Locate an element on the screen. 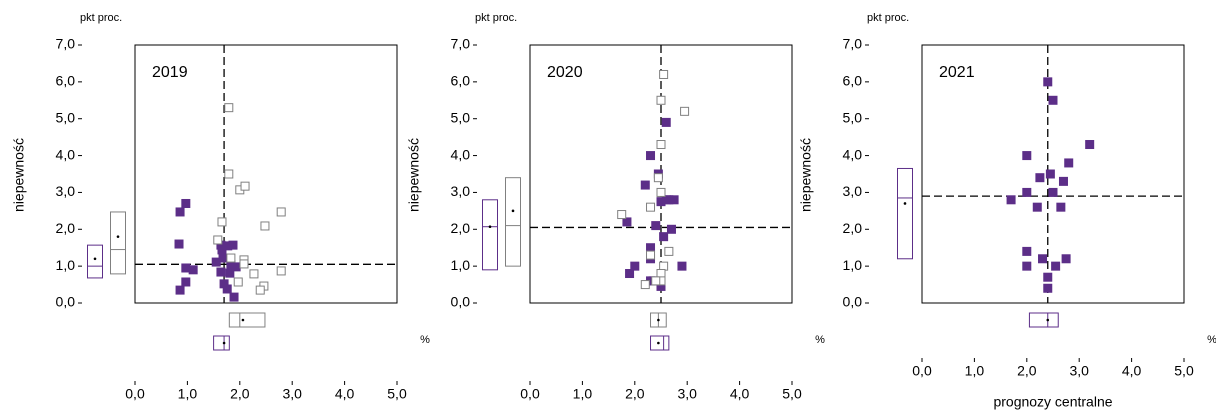 This screenshot has width=1216, height=415. forecast-box is located at coordinates (660, 343).